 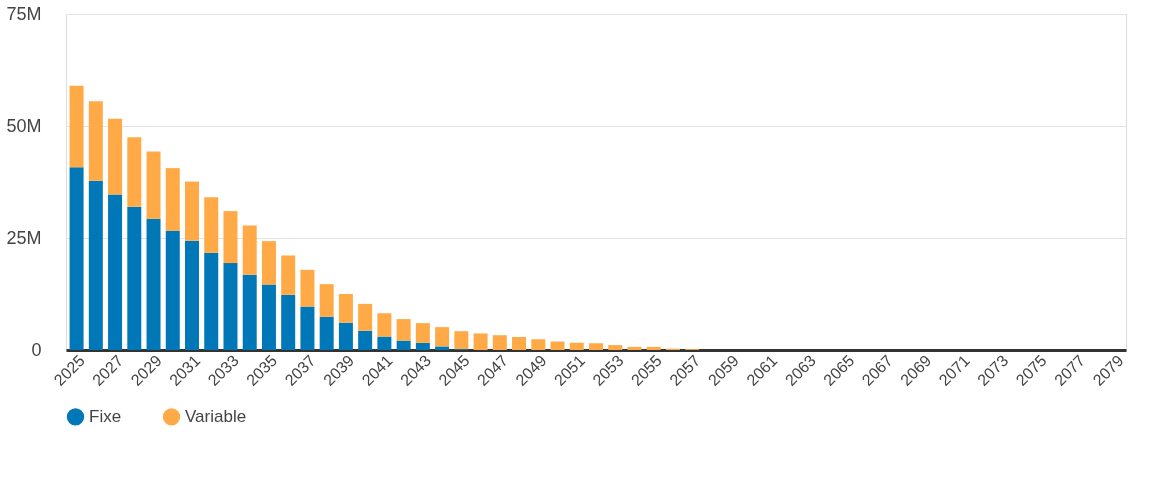 I want to click on y-tick-label: 75M, so click(x=24, y=13).